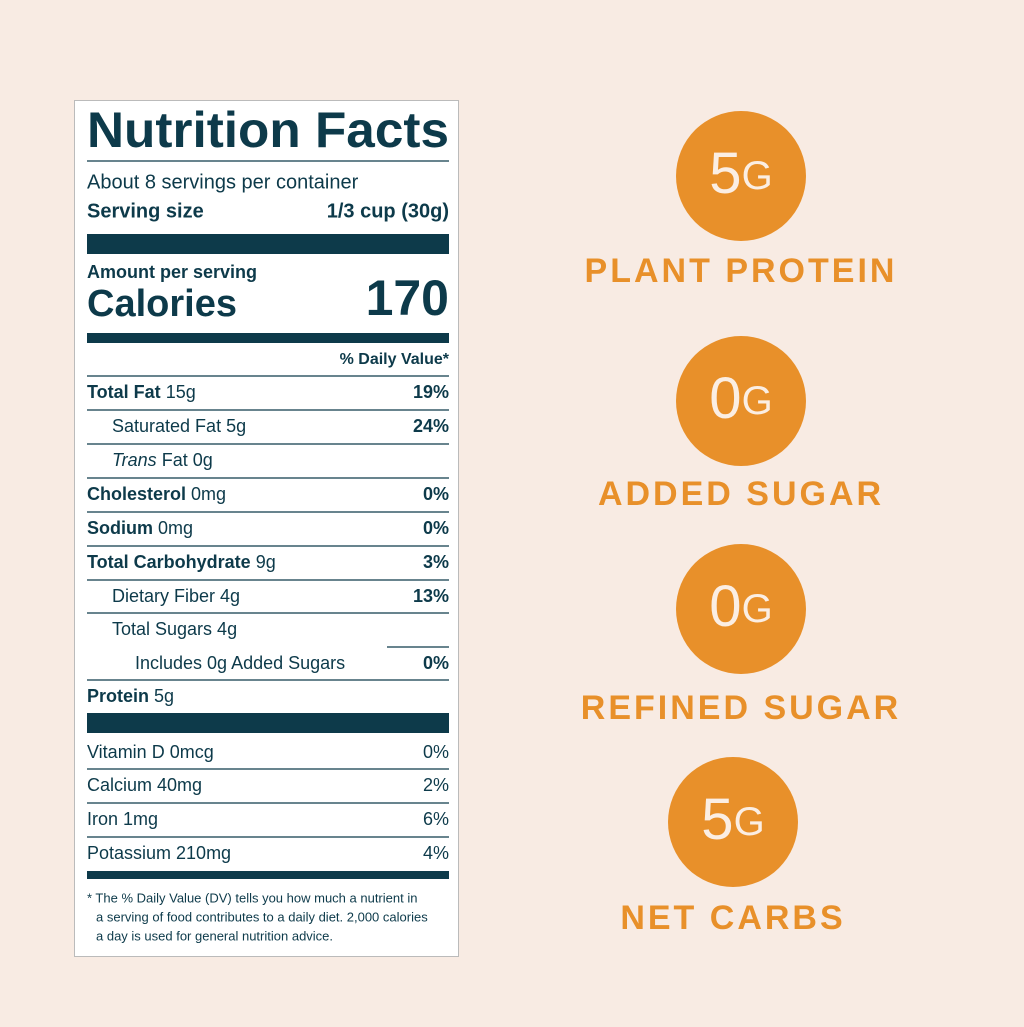  Describe the element at coordinates (741, 494) in the screenshot. I see `claim-text: ADDED SUGAR` at that location.